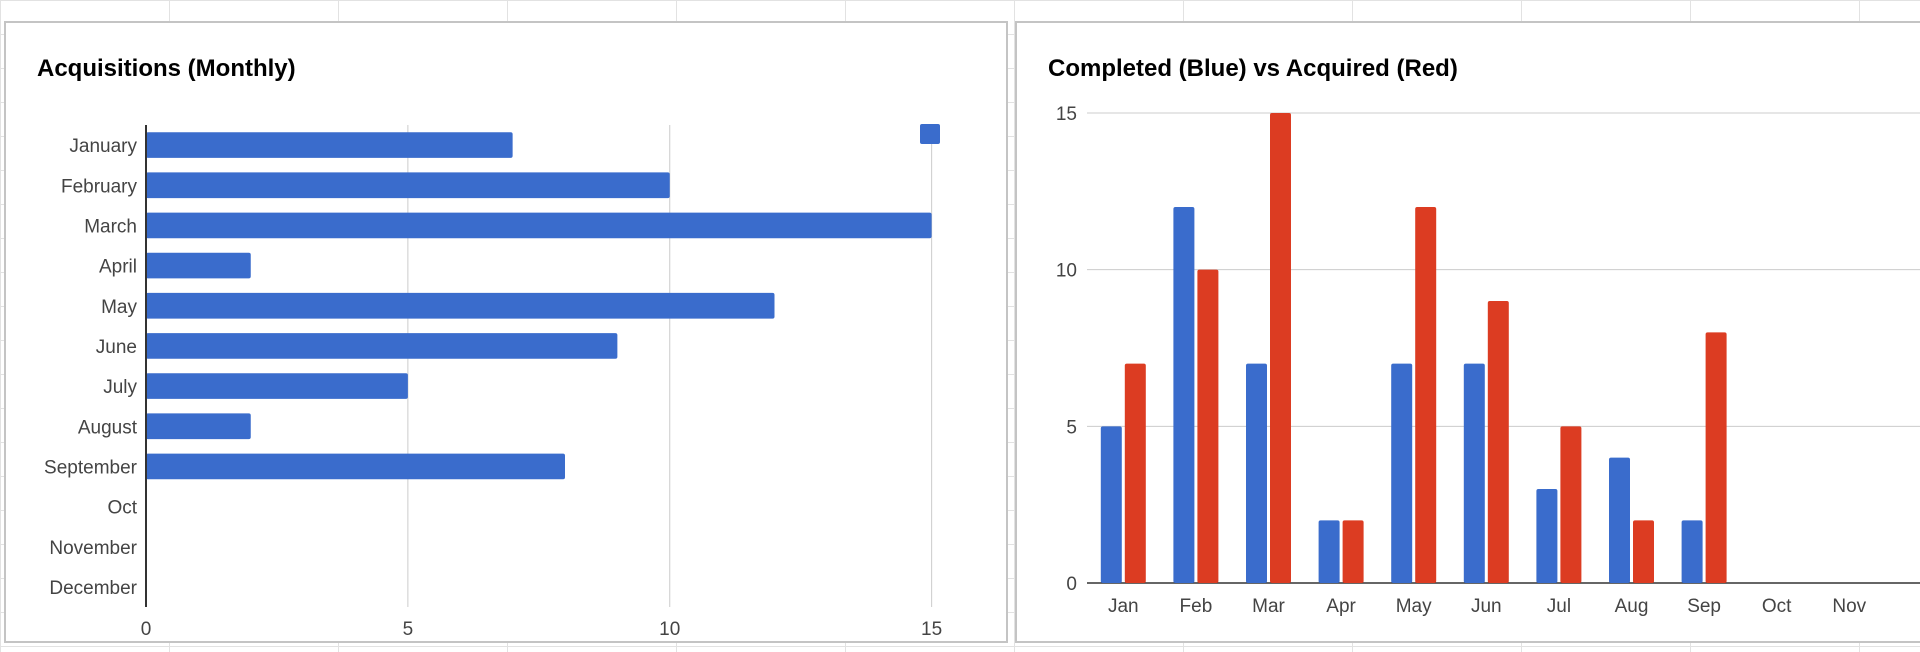 The height and width of the screenshot is (652, 1920). Describe the element at coordinates (408, 629) in the screenshot. I see `x-tick-label: 5` at that location.